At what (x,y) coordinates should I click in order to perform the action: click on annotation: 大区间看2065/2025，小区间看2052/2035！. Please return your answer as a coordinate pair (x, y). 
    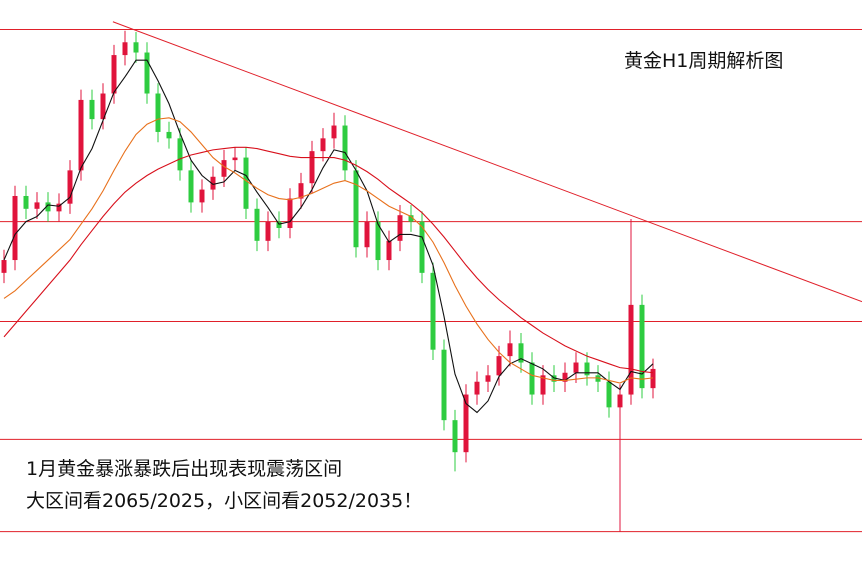
    Looking at the image, I should click on (224, 501).